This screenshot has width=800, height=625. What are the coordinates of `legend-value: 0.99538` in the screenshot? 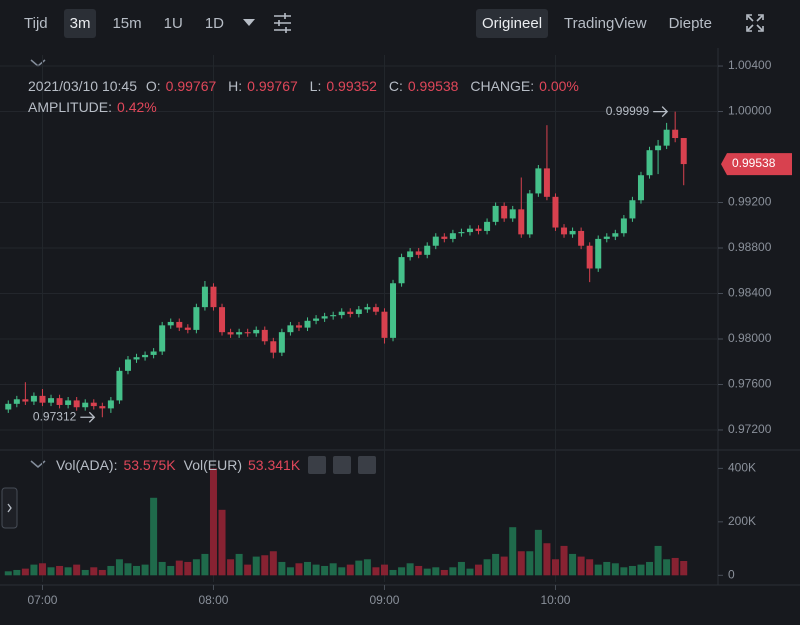 It's located at (433, 86).